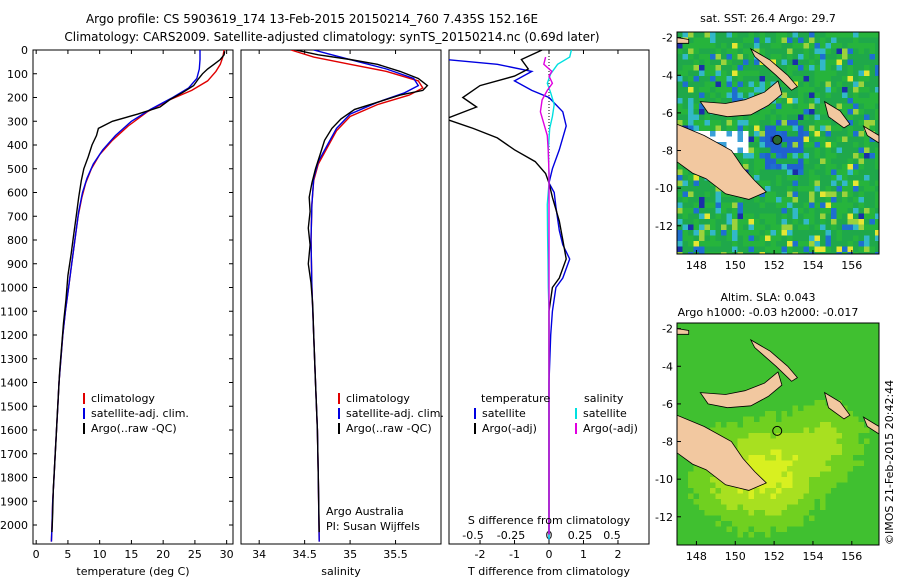 This screenshot has width=900, height=580. Describe the element at coordinates (365, 511) in the screenshot. I see `operator-annotation: Argo Australia` at that location.